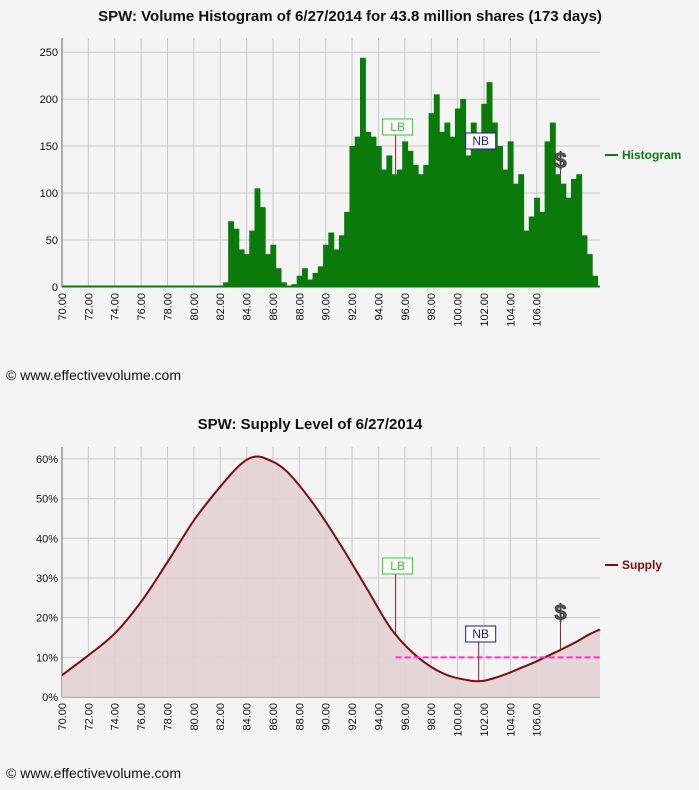 This screenshot has height=790, width=699. I want to click on supply-annotations: LB NB $, so click(474, 619).